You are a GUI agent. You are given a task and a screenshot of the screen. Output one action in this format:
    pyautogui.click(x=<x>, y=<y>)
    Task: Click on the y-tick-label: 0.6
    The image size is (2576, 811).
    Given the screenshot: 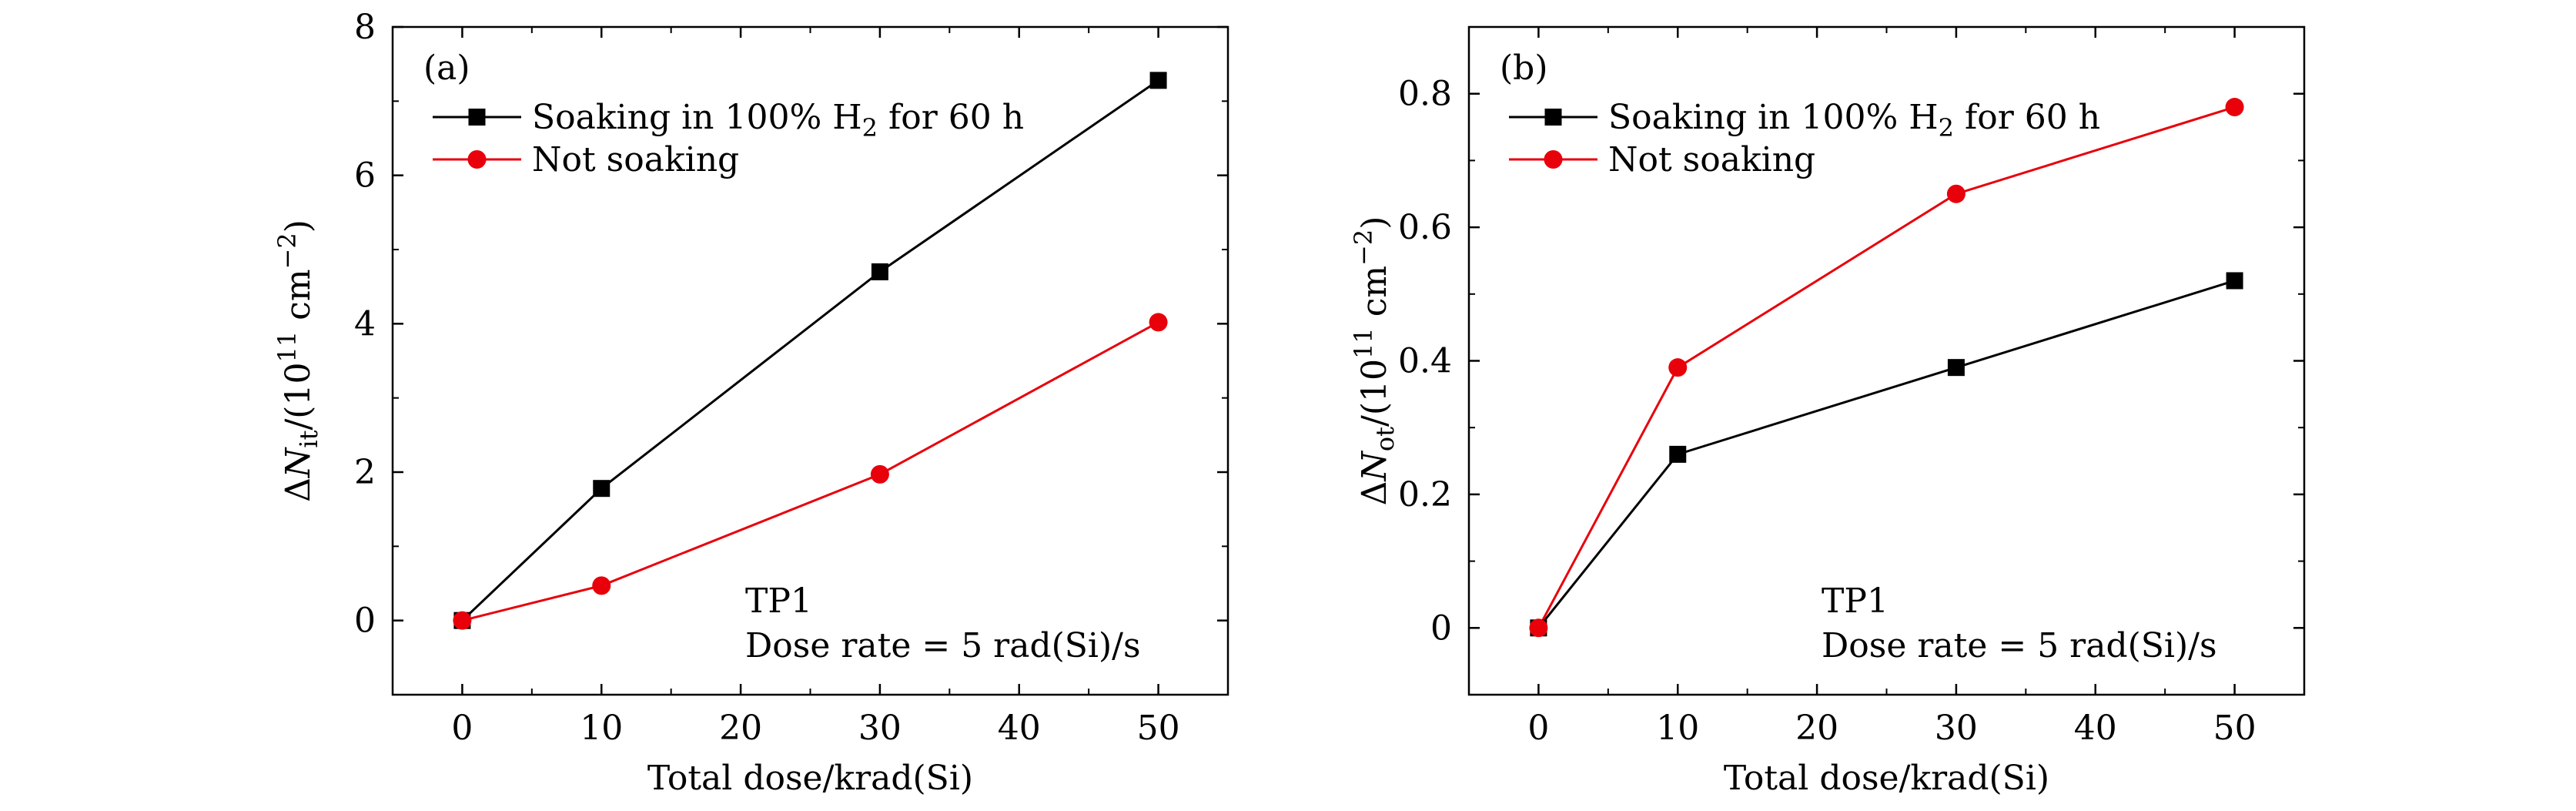 What is the action you would take?
    pyautogui.click(x=1425, y=227)
    